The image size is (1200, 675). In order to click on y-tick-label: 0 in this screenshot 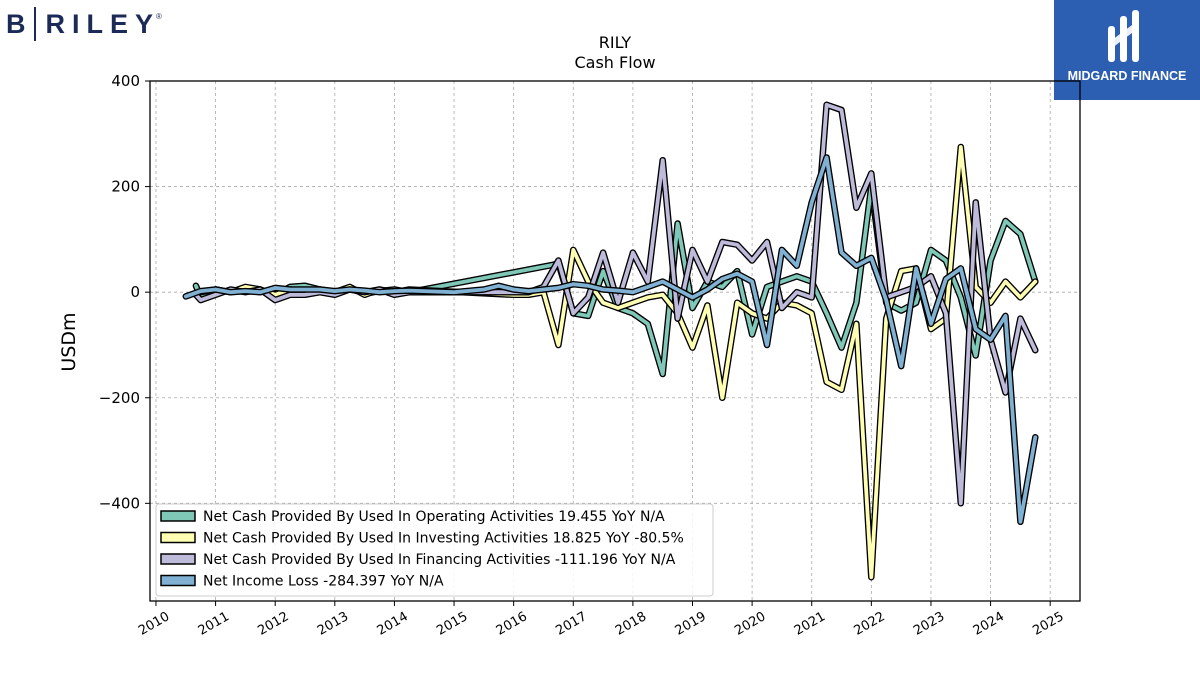, I will do `click(135, 292)`.